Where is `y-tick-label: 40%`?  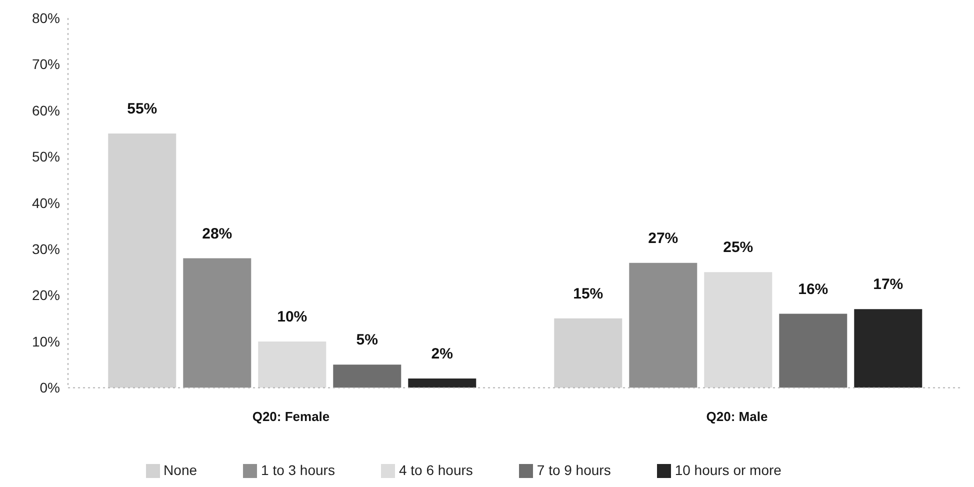
y-tick-label: 40% is located at coordinates (46, 202).